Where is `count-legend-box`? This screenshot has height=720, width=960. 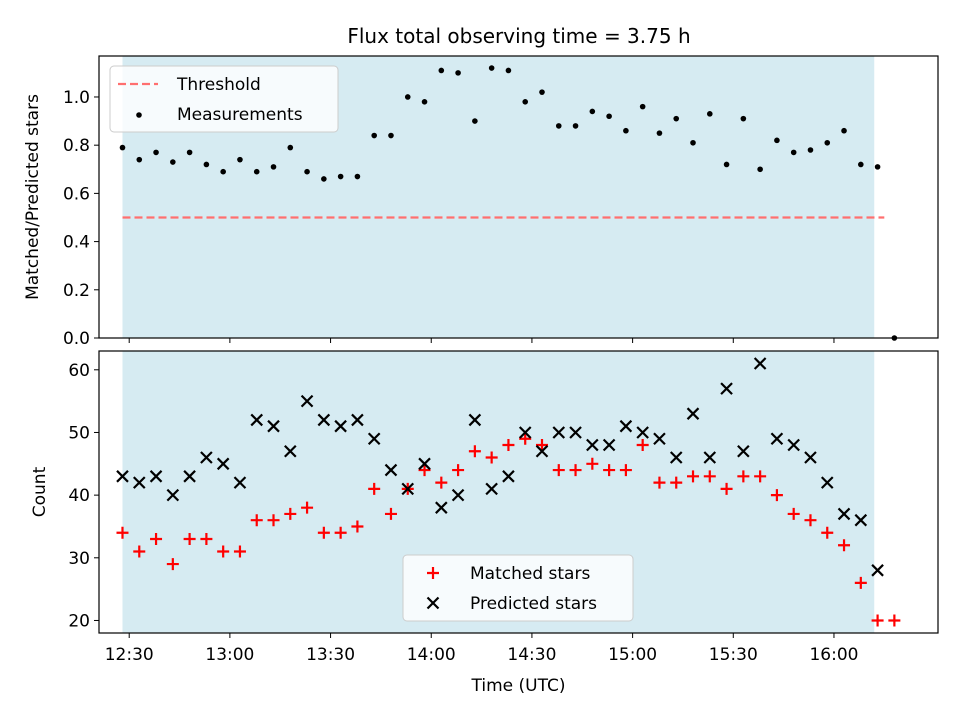
count-legend-box is located at coordinates (518, 588).